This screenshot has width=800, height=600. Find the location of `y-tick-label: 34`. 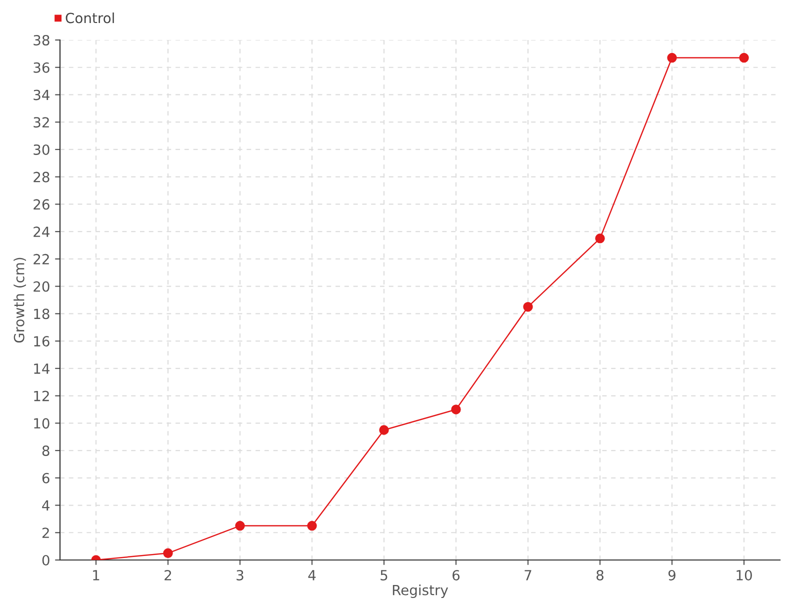

y-tick-label: 34 is located at coordinates (42, 95).